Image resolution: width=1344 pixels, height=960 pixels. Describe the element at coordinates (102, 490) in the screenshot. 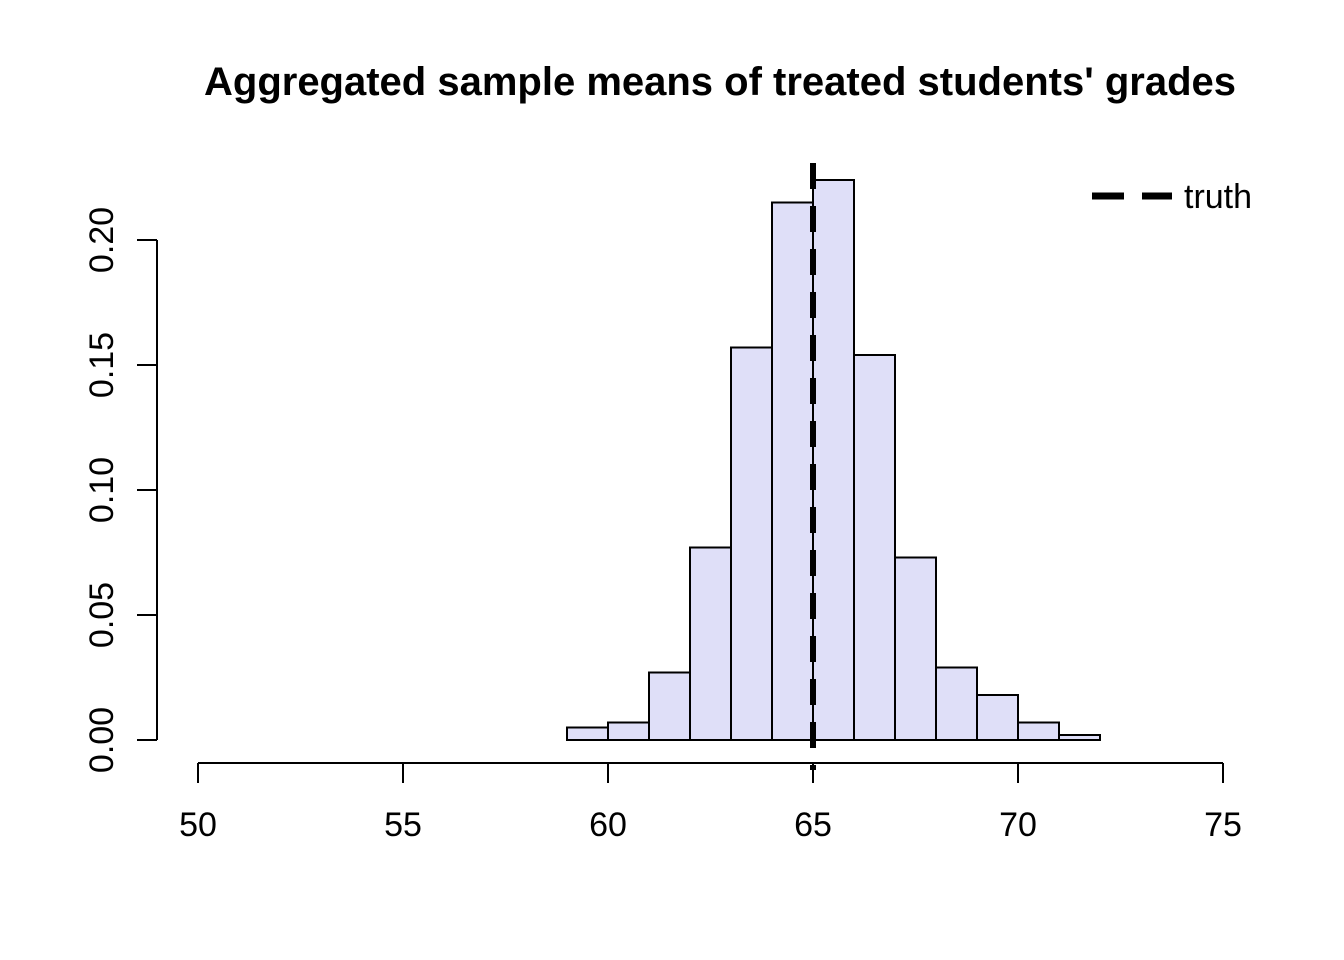

I see `y-tick-label: 0.10` at that location.